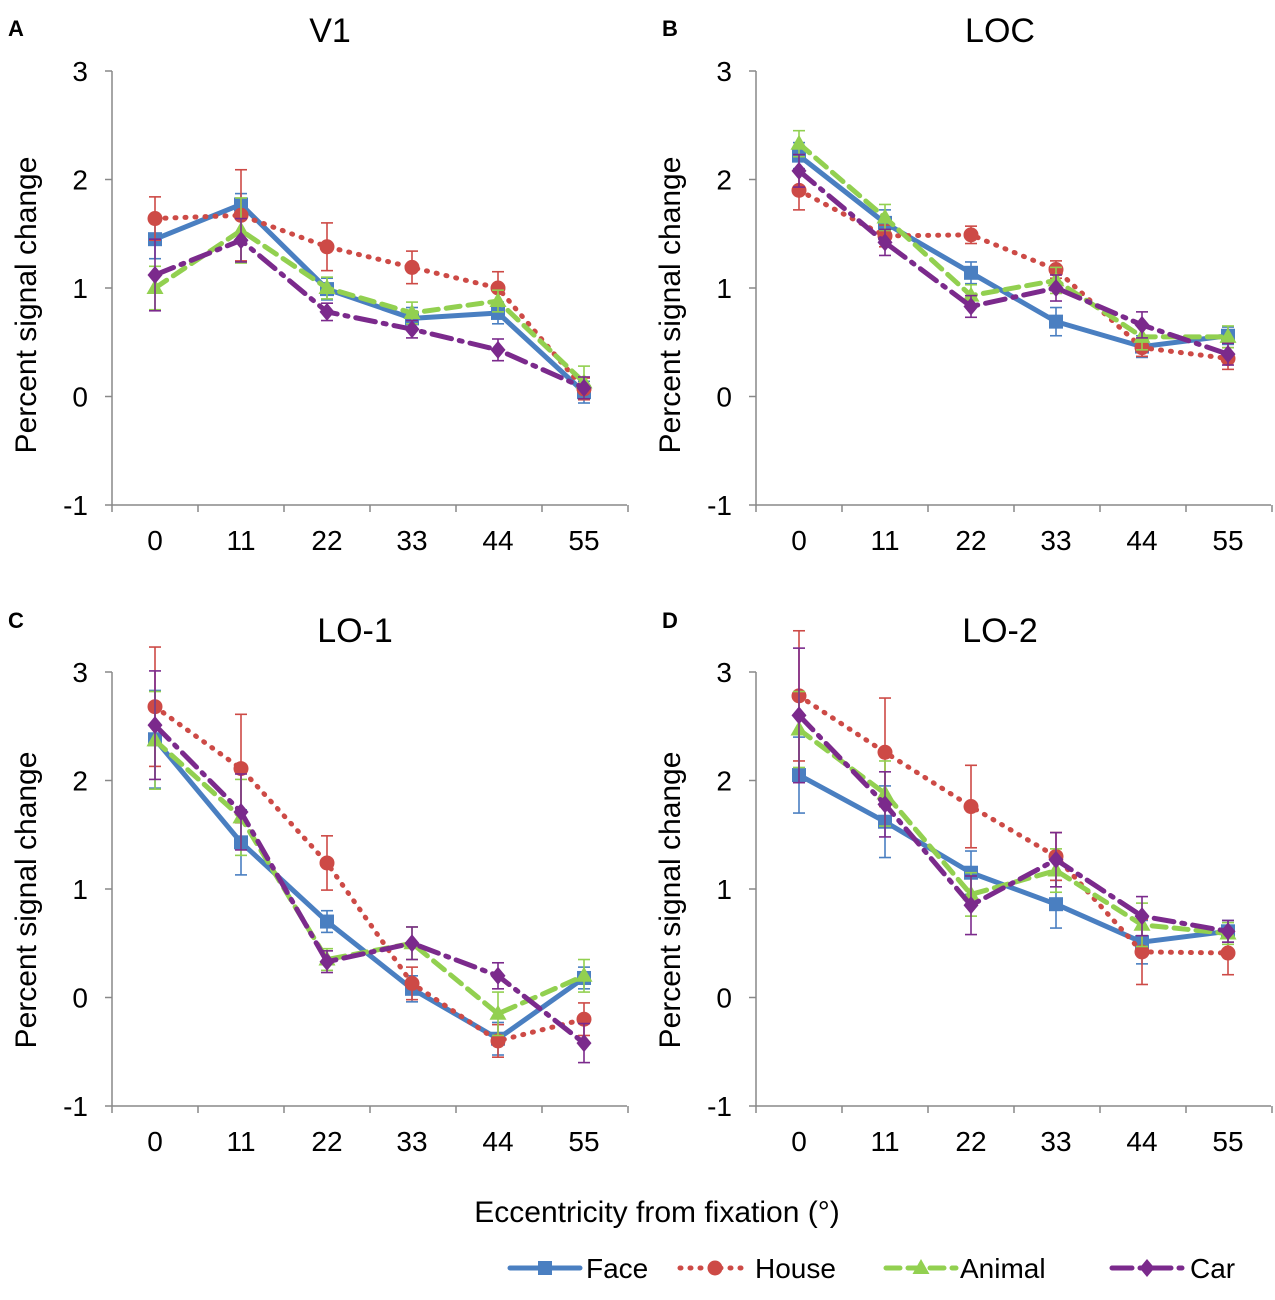 The height and width of the screenshot is (1300, 1275). I want to click on legend-label: House, so click(795, 1268).